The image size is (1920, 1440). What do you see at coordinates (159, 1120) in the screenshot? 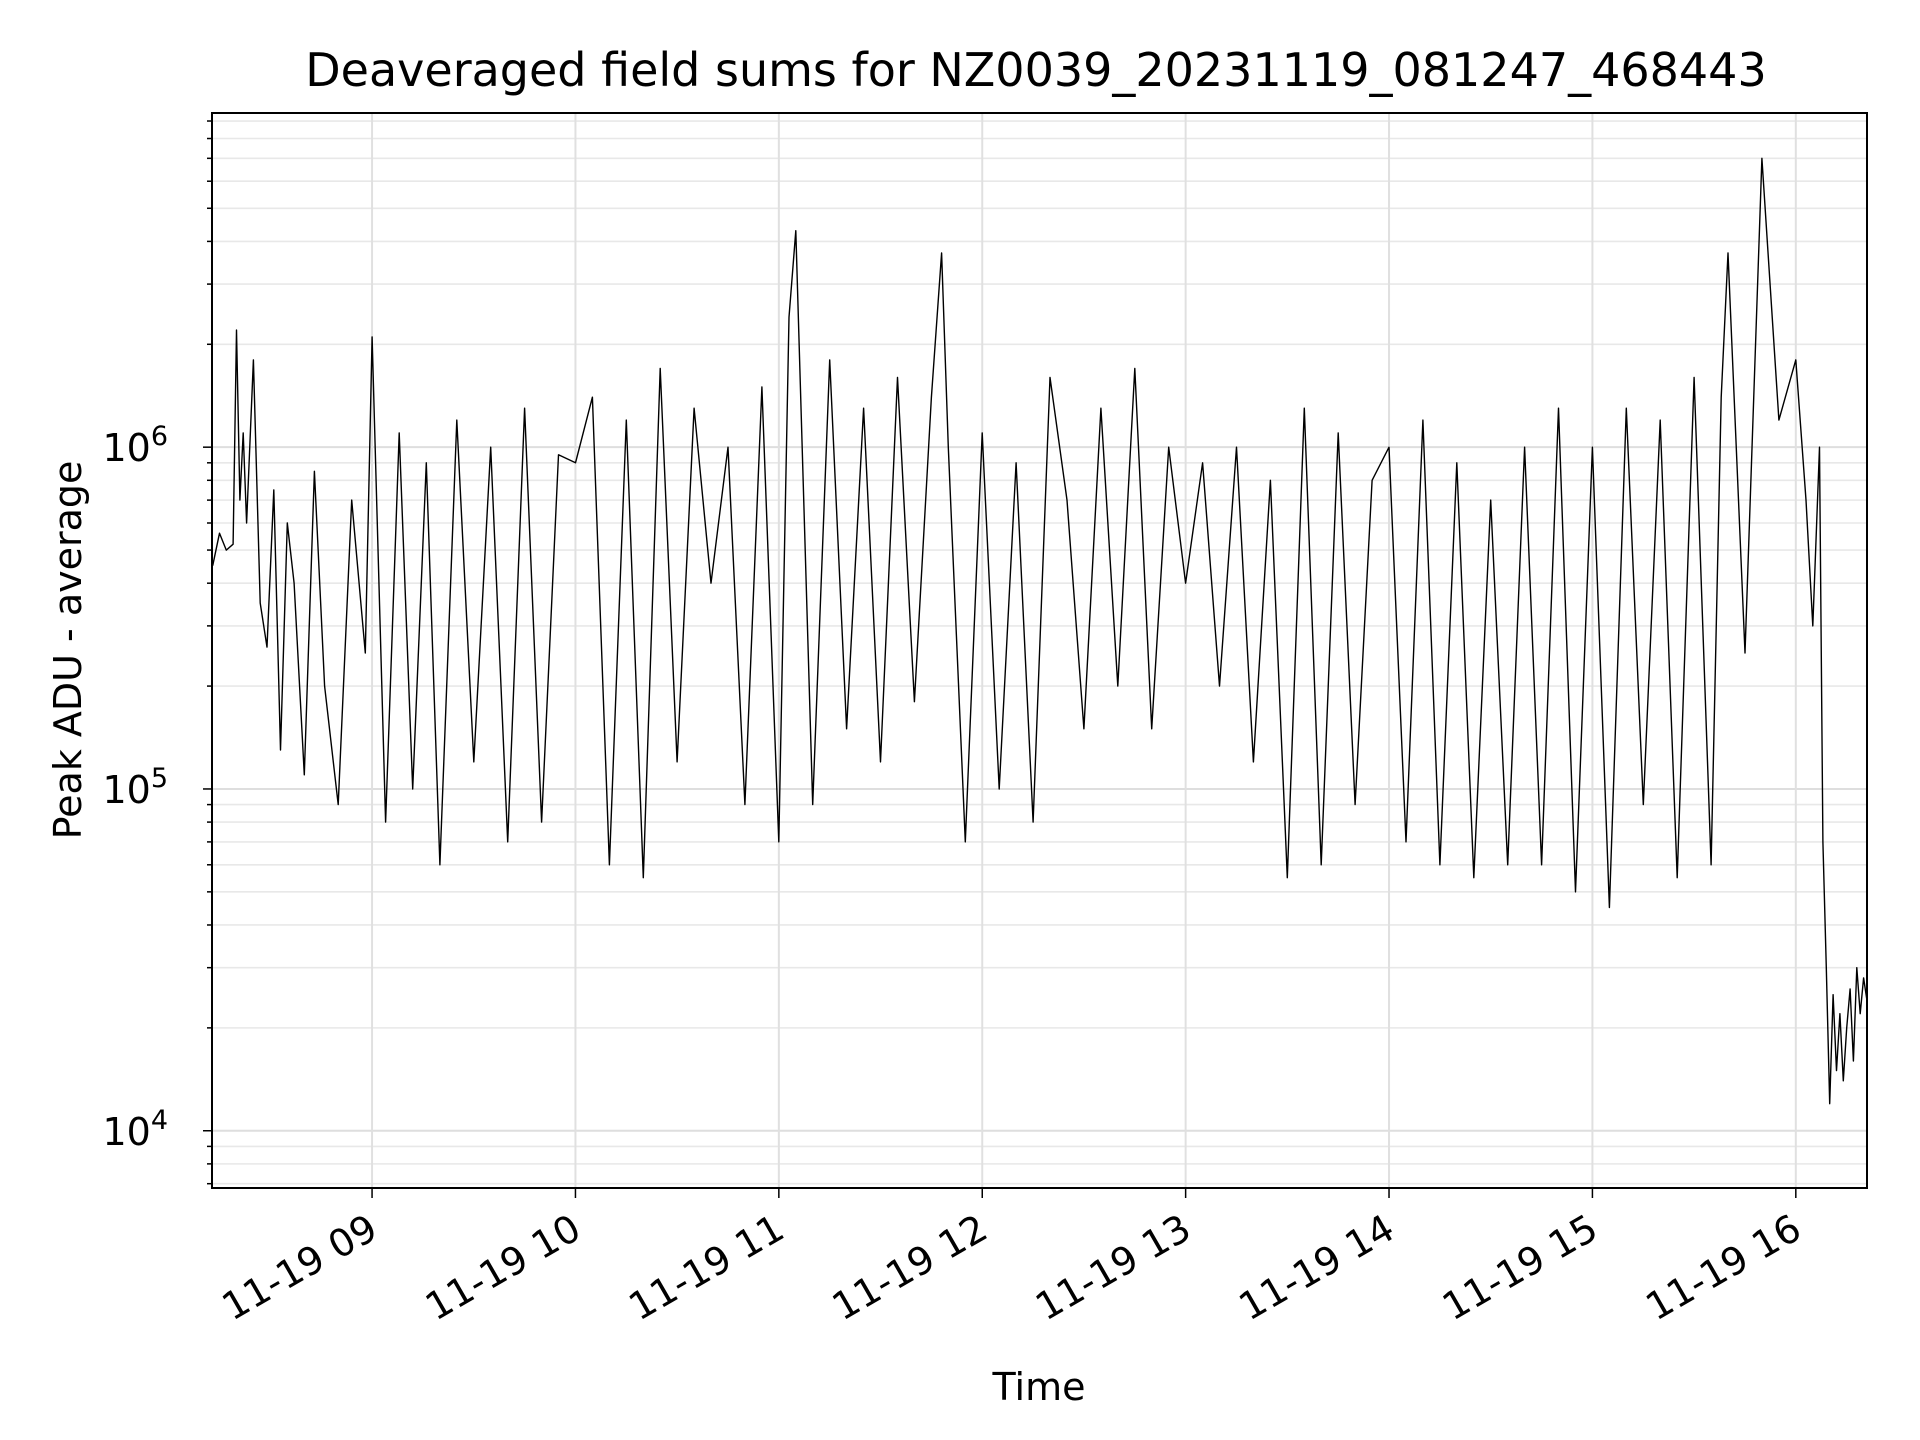
I see `y-tick-exponent: 4` at bounding box center [159, 1120].